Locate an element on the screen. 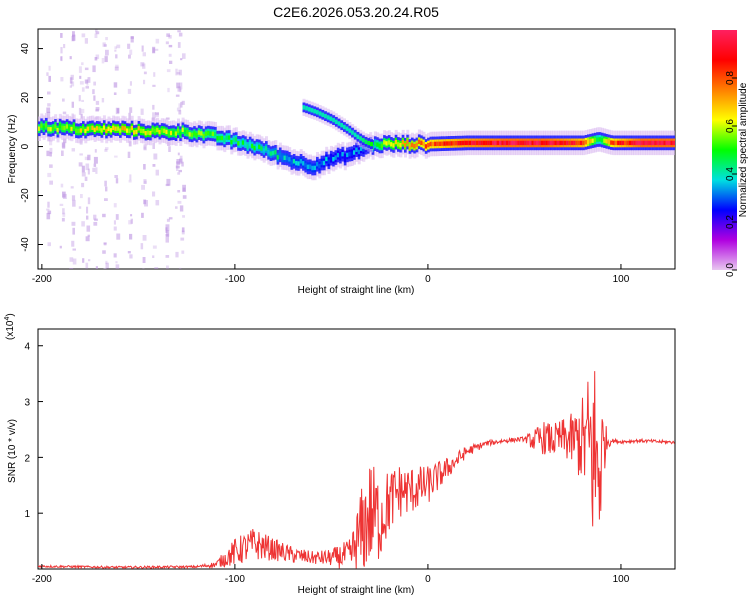 This screenshot has width=750, height=600. spectrogram-y-tick-label: -20 is located at coordinates (25, 195).